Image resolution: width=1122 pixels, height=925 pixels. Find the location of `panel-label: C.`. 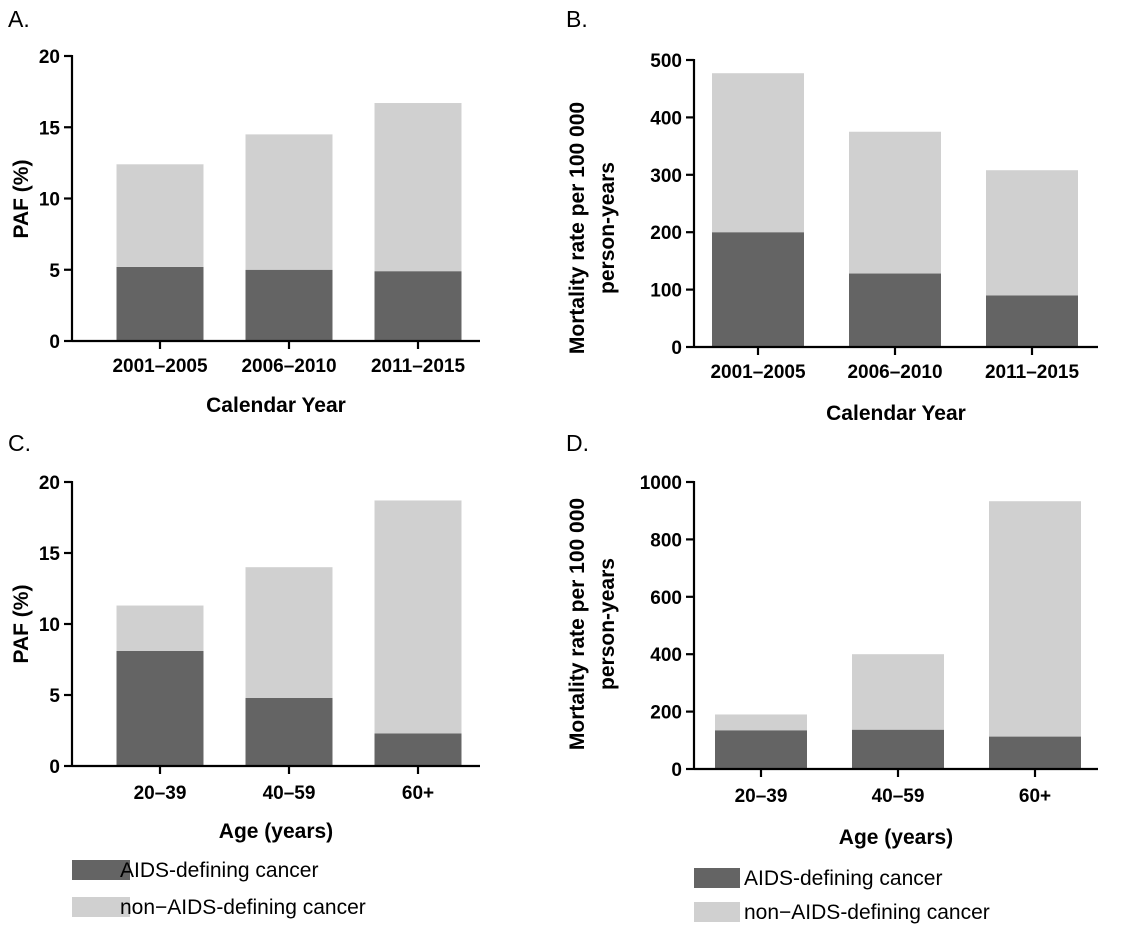

panel-label: C. is located at coordinates (19, 443).